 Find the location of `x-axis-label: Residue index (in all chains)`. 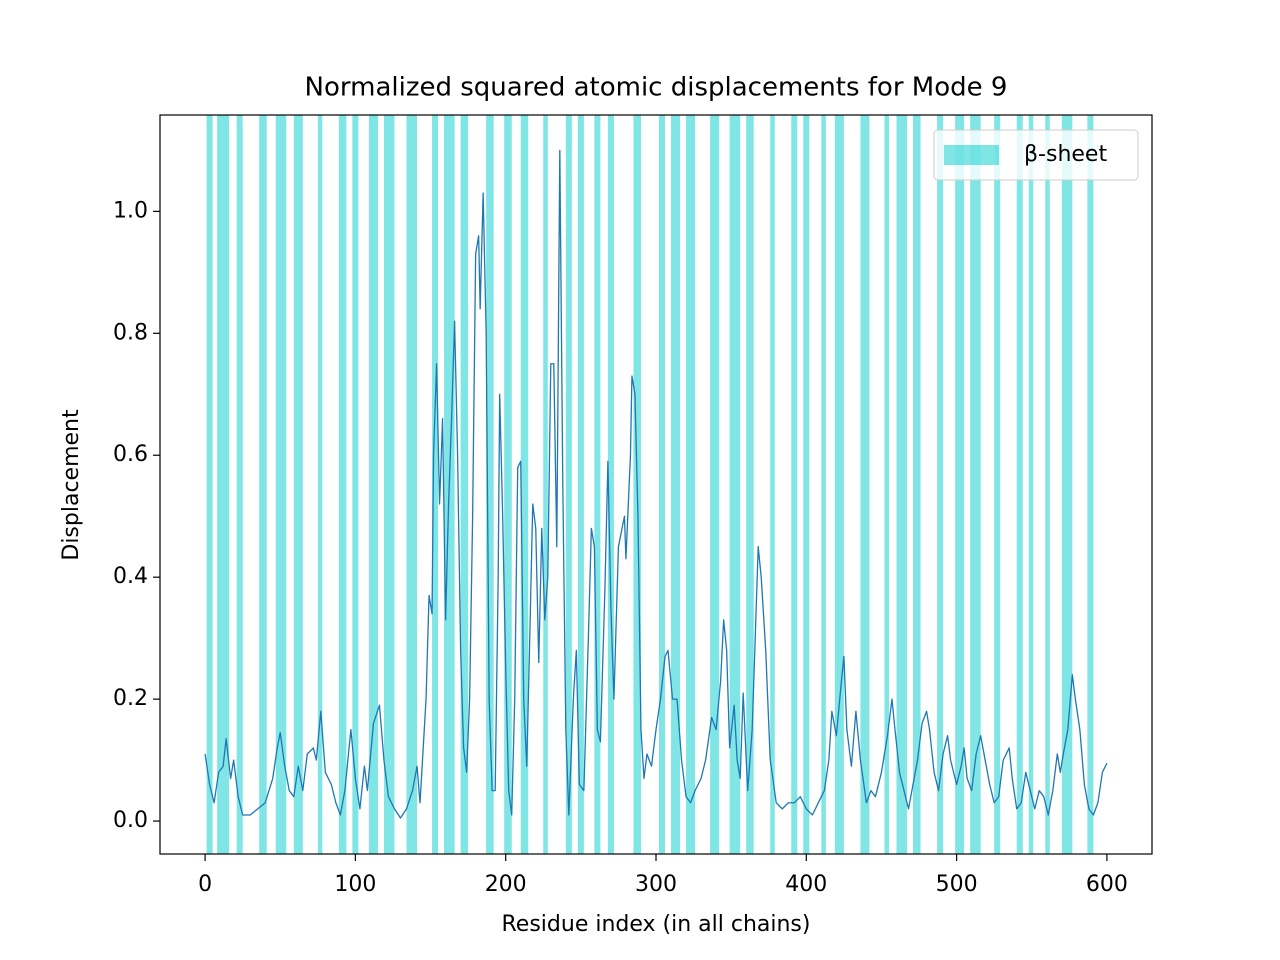

x-axis-label: Residue index (in all chains) is located at coordinates (656, 924).